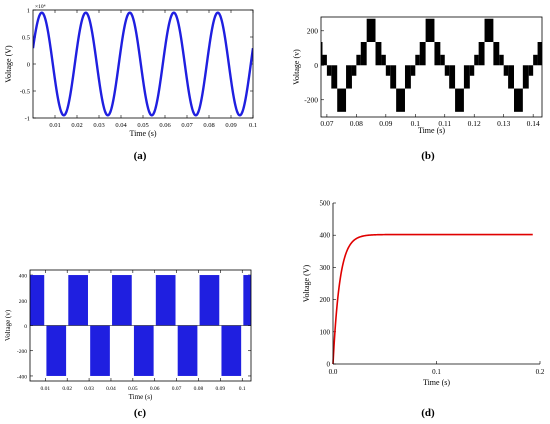  I want to click on x-tick-label: 0.03, so click(89, 389).